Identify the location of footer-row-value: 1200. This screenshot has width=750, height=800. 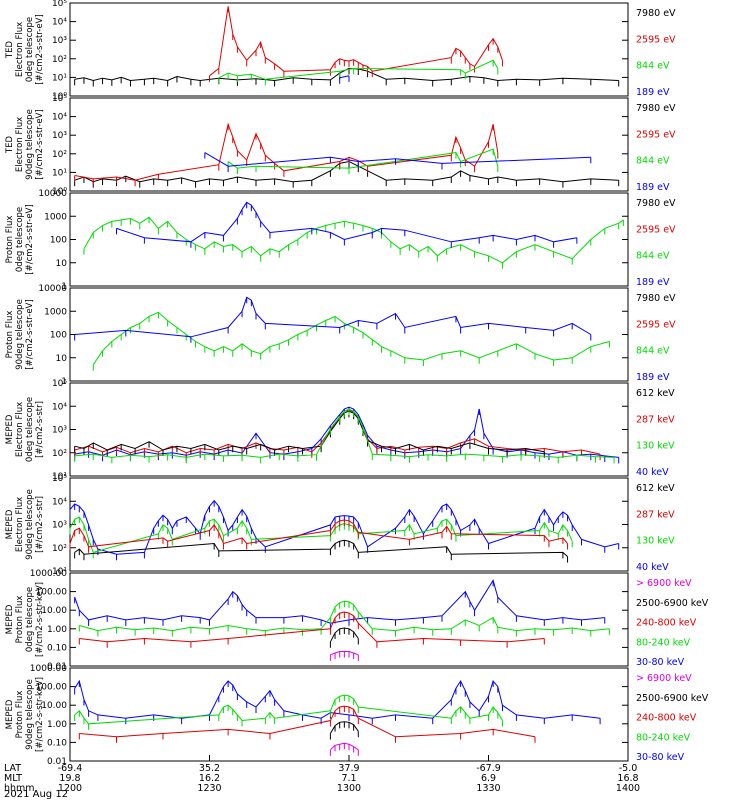
(70, 788).